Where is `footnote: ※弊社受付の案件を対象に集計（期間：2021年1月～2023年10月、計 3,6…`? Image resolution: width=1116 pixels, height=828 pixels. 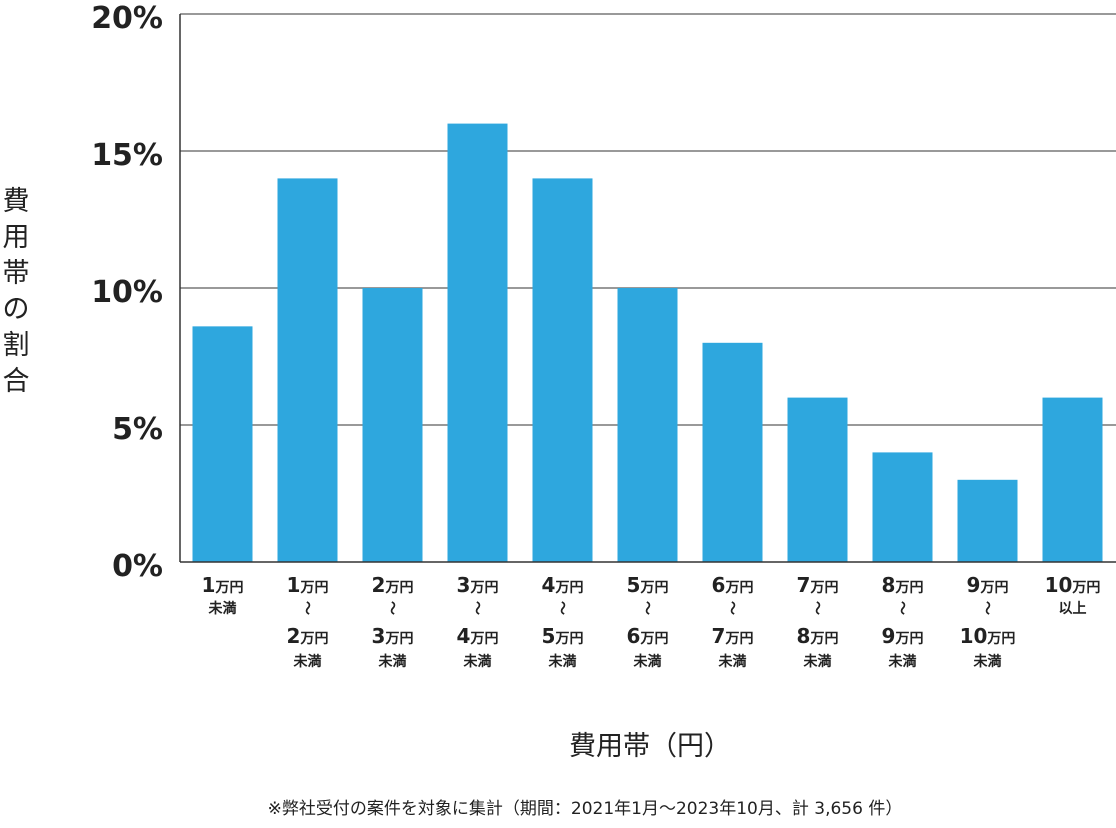
footnote: ※弊社受付の案件を対象に集計（期間：2021年1月～2023年10月、計 3,6… is located at coordinates (585, 809).